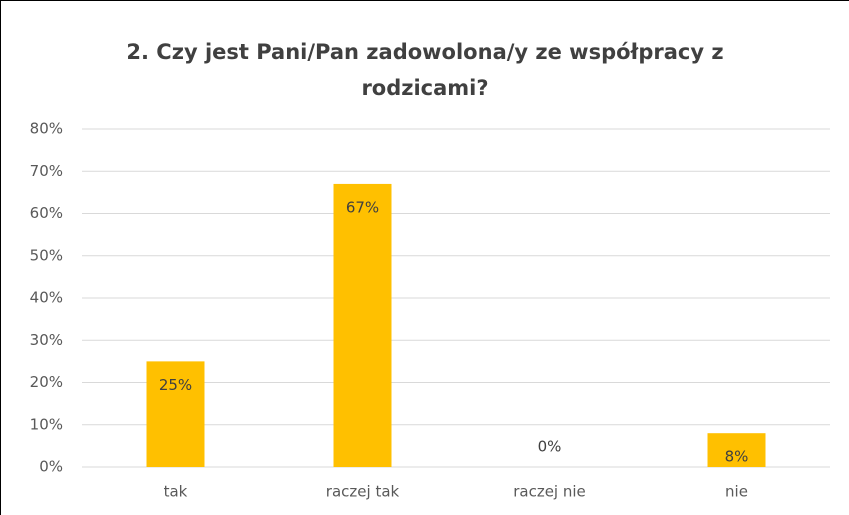 The image size is (849, 515). Describe the element at coordinates (737, 457) in the screenshot. I see `data-label: 8%` at that location.